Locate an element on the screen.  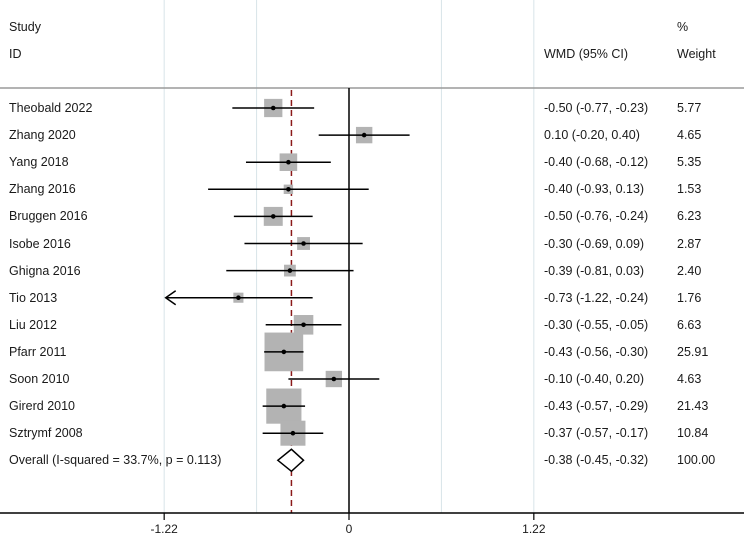
header-weight-pct: % is located at coordinates (683, 27).